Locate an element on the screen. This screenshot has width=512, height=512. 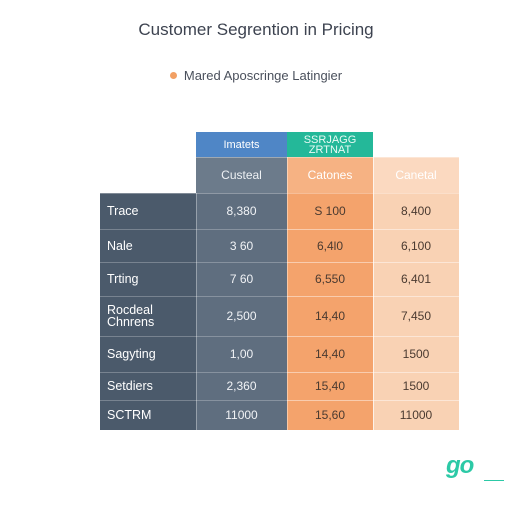
row-label: SCTRM is located at coordinates (148, 415).